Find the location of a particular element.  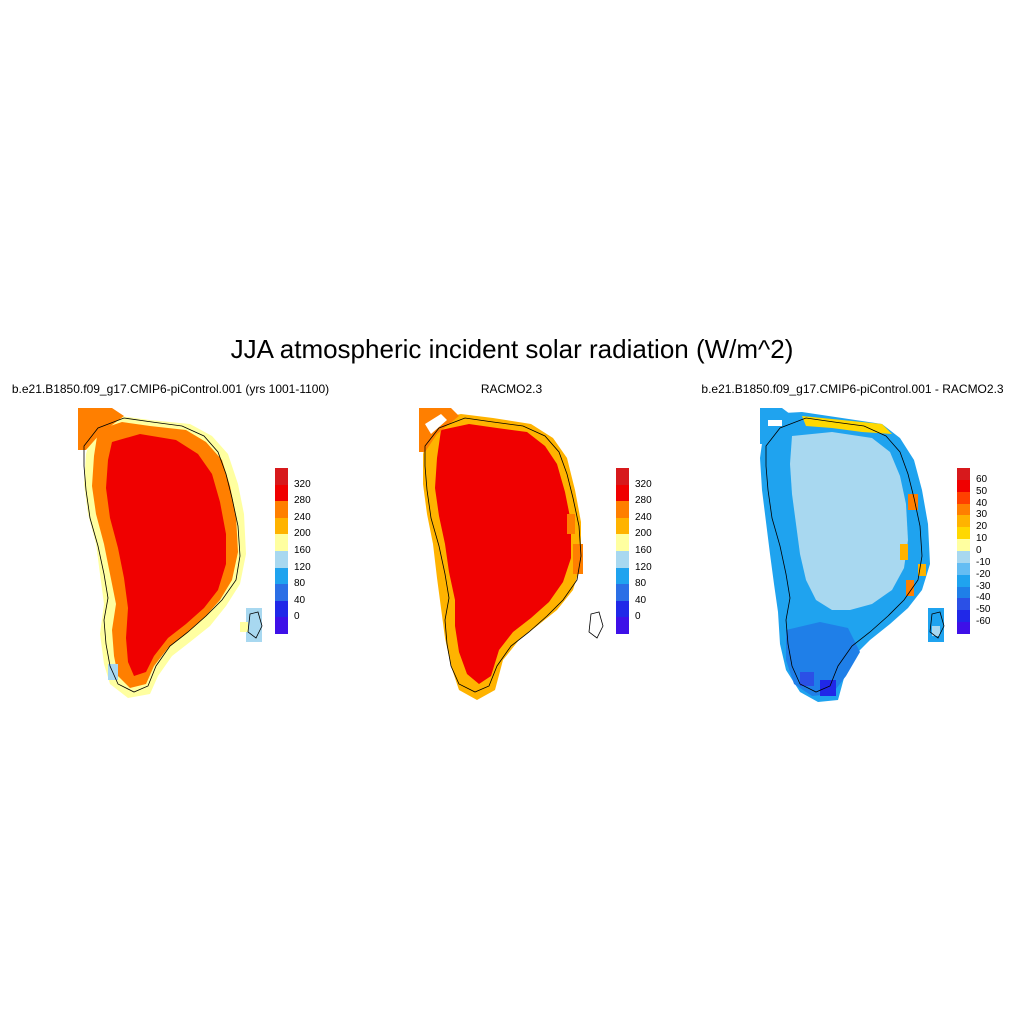

colorbar-tick-label: 10 is located at coordinates (982, 539).